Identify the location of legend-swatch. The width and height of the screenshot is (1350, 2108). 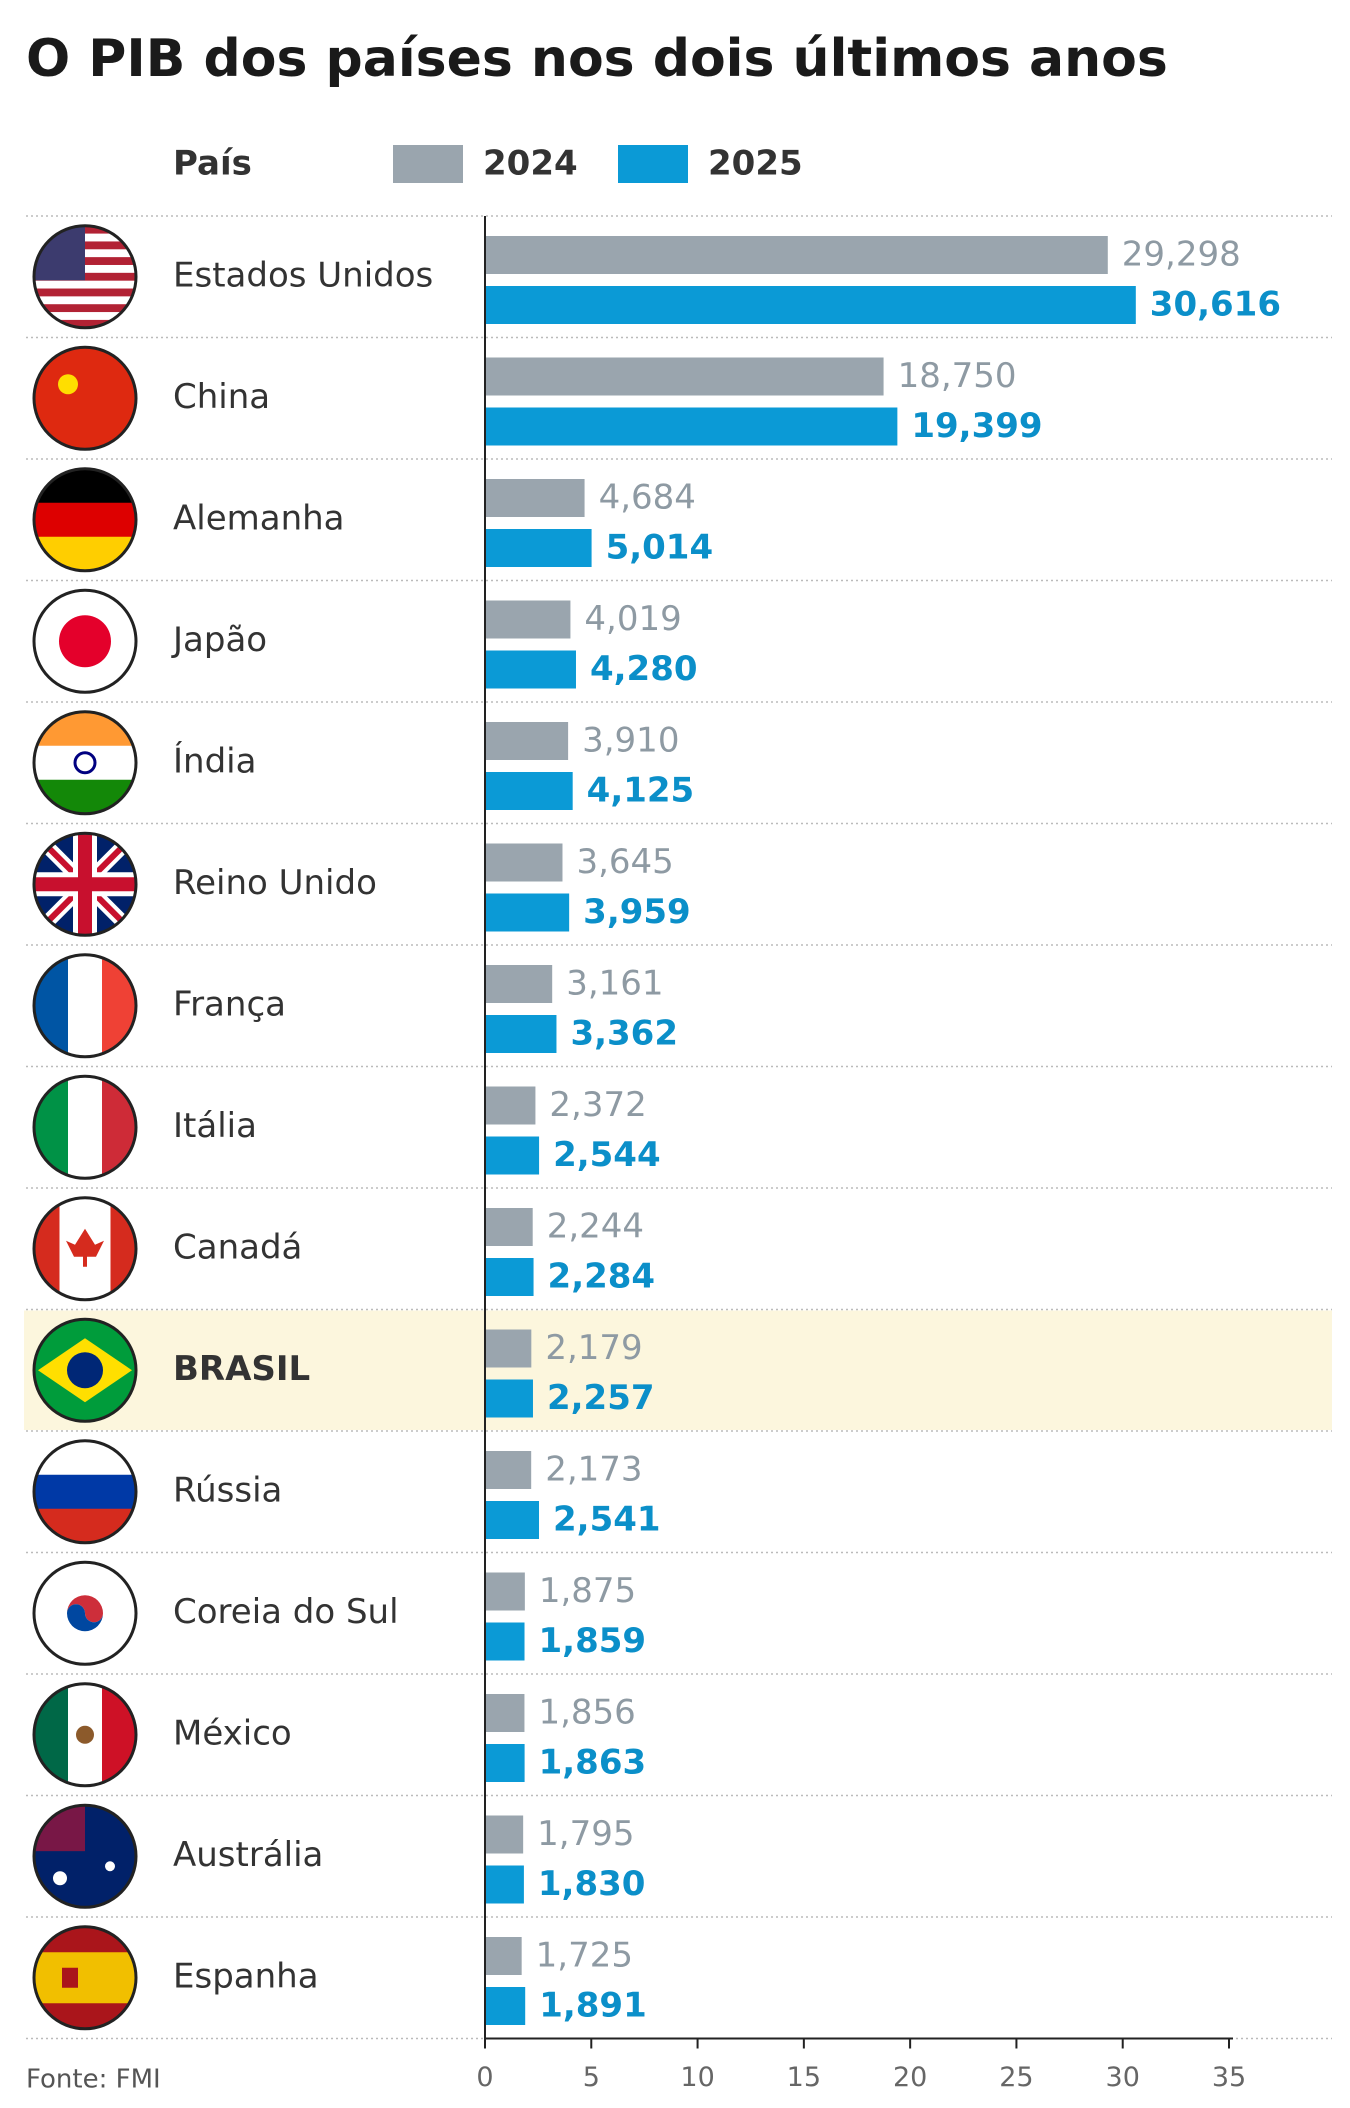
(428, 164).